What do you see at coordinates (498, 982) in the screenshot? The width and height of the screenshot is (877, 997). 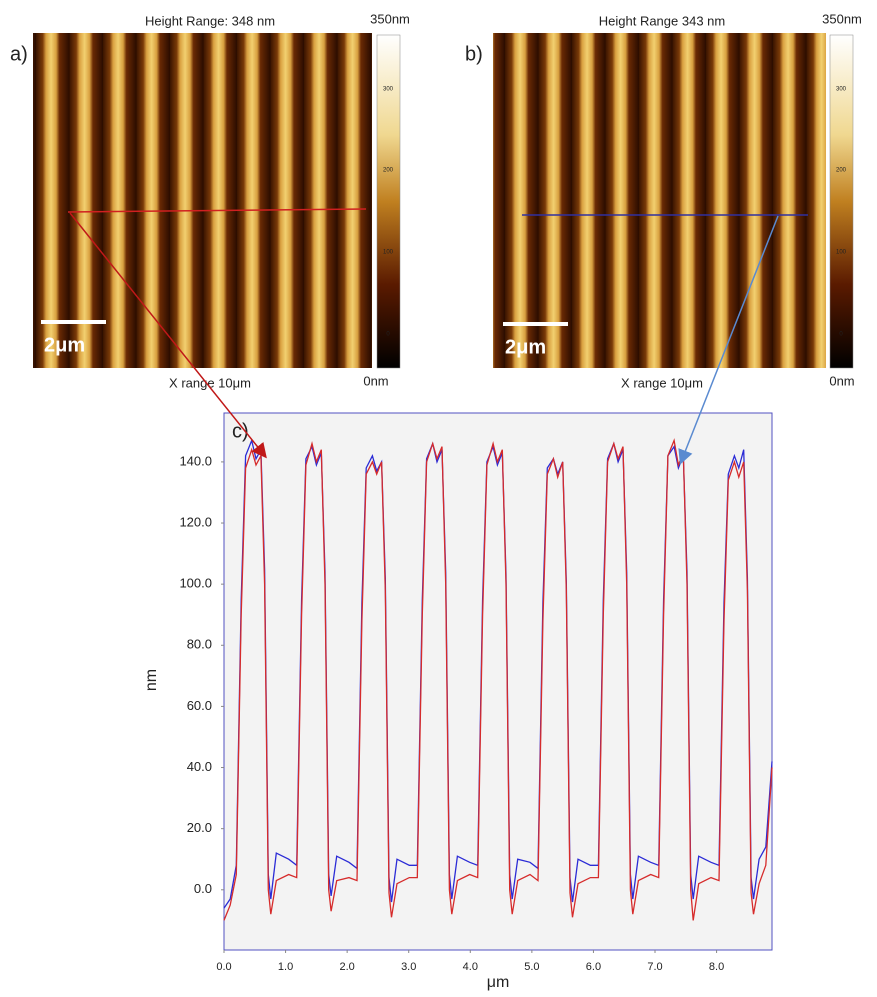 I see `x-axis-label: μm` at bounding box center [498, 982].